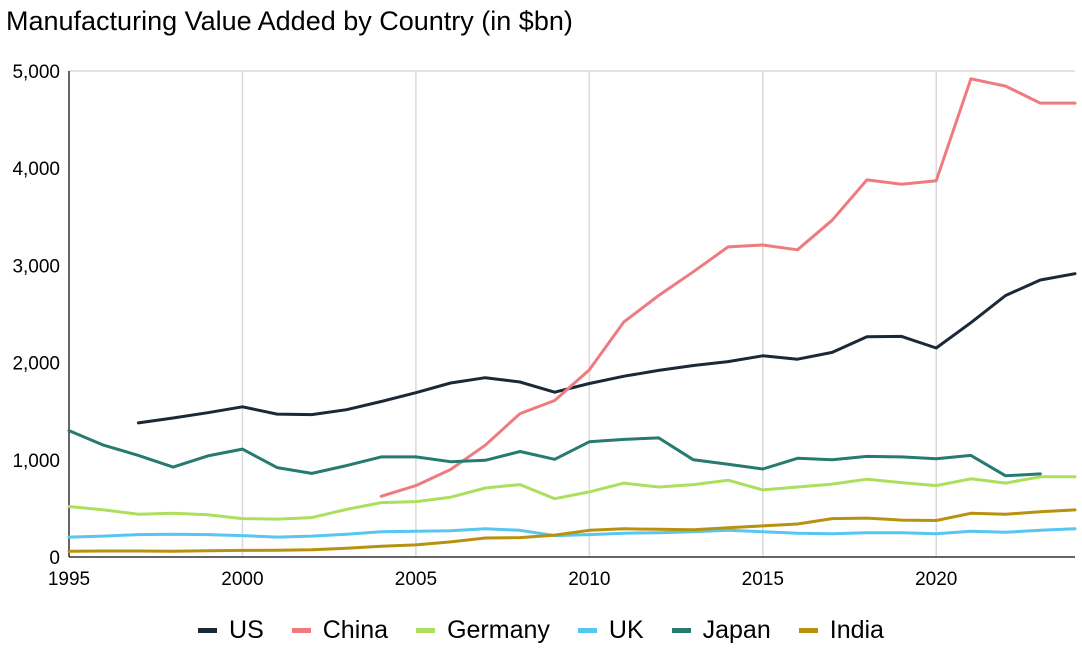  Describe the element at coordinates (554, 453) in the screenshot. I see `series-line-japan` at that location.